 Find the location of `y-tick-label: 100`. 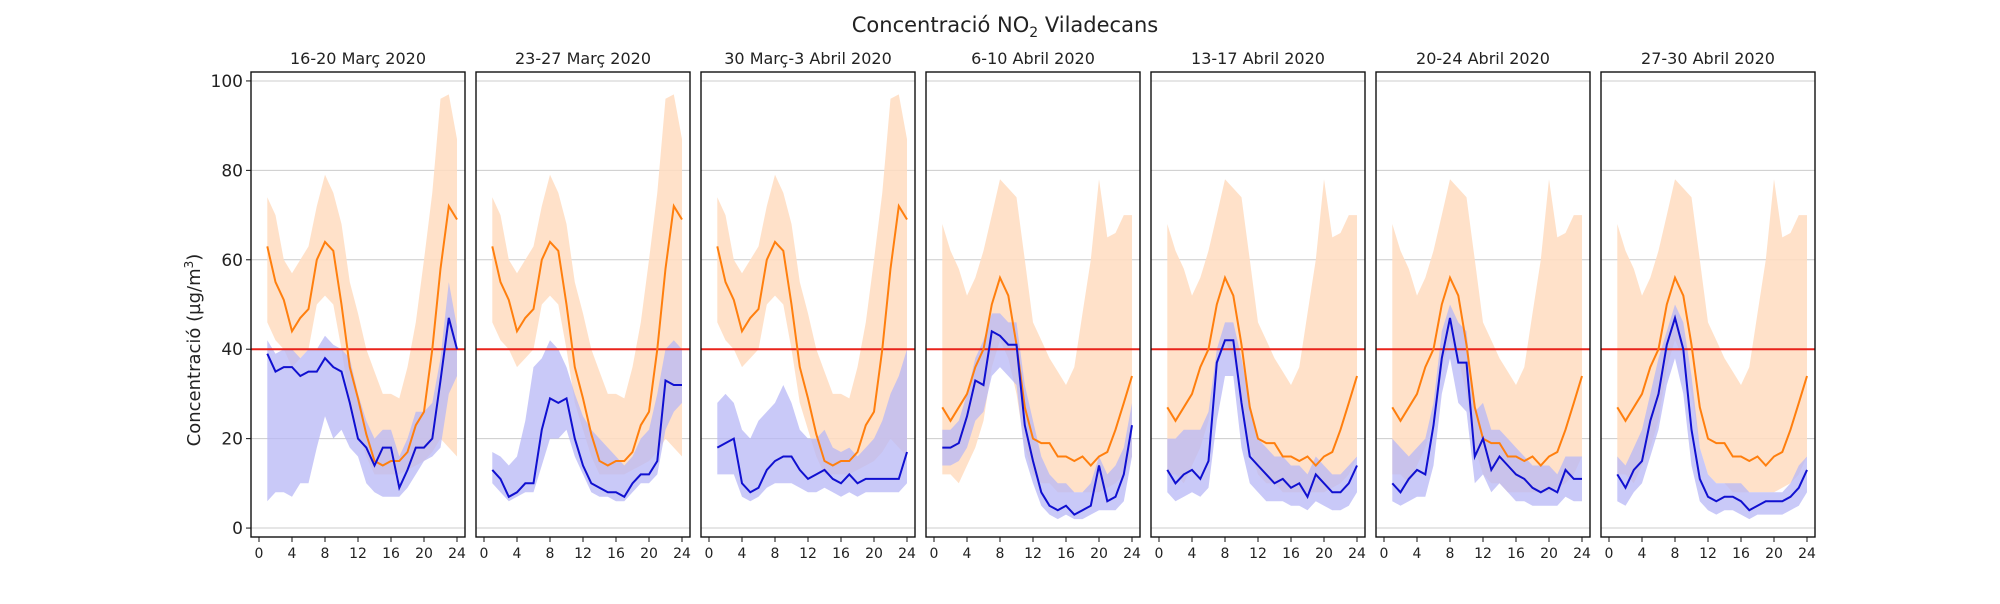

y-tick-label: 100 is located at coordinates (227, 82).